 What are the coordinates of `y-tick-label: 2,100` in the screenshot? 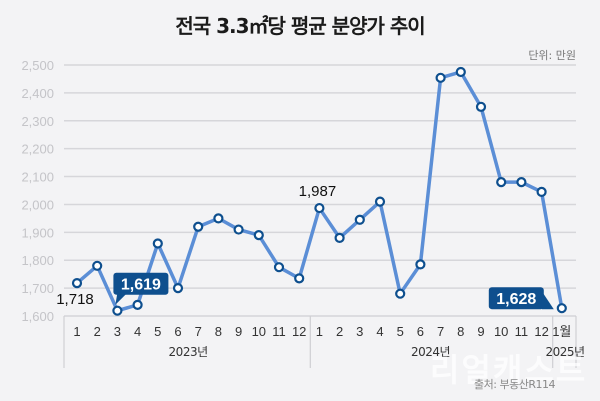 It's located at (37, 177).